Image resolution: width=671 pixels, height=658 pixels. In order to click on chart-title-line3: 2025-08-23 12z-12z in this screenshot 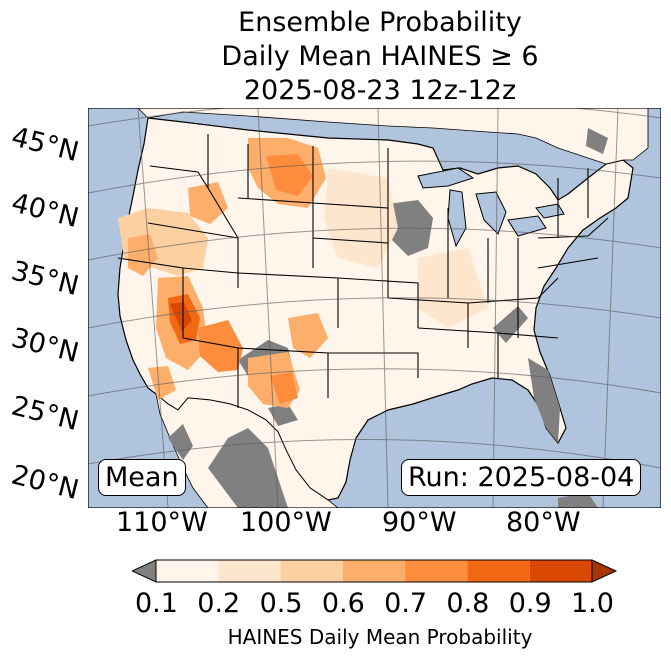, I will do `click(380, 90)`.